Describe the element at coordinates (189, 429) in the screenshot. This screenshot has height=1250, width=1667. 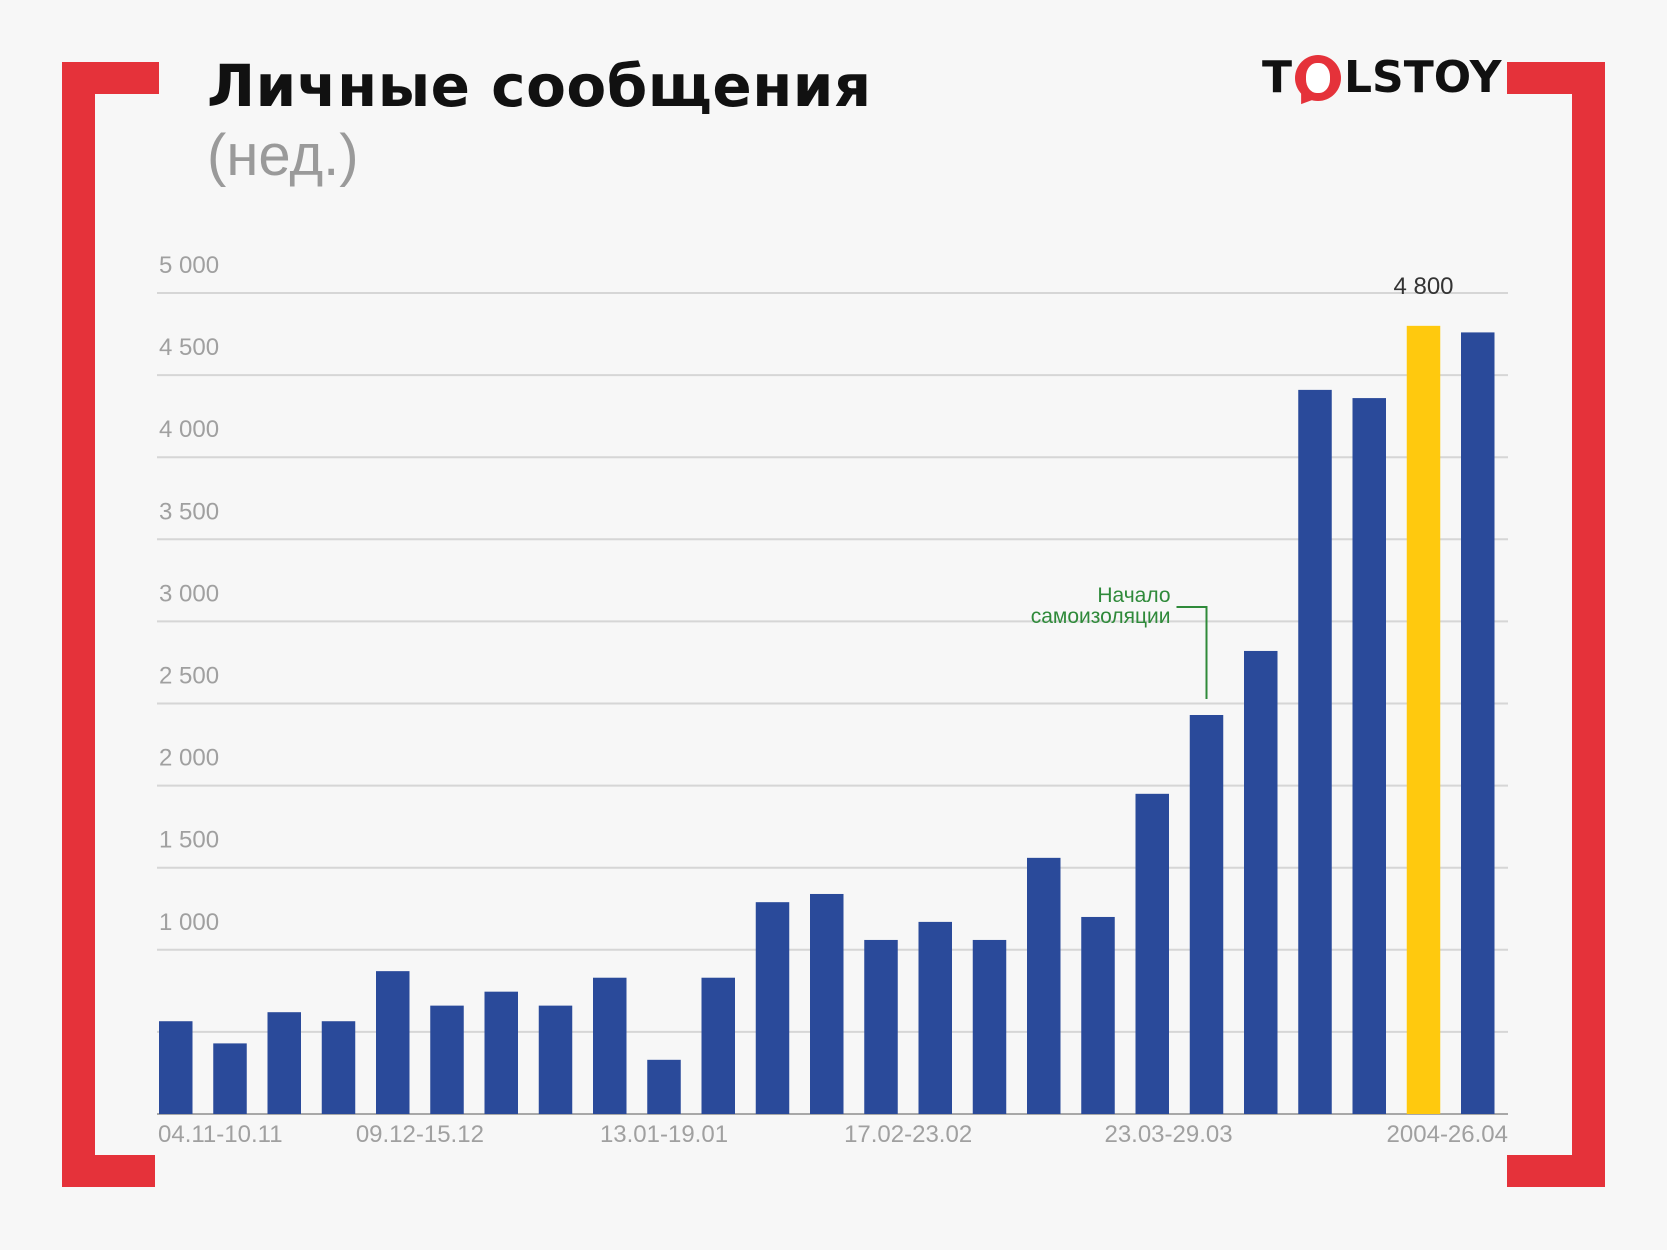
I see `y-tick-label: 4 000` at that location.